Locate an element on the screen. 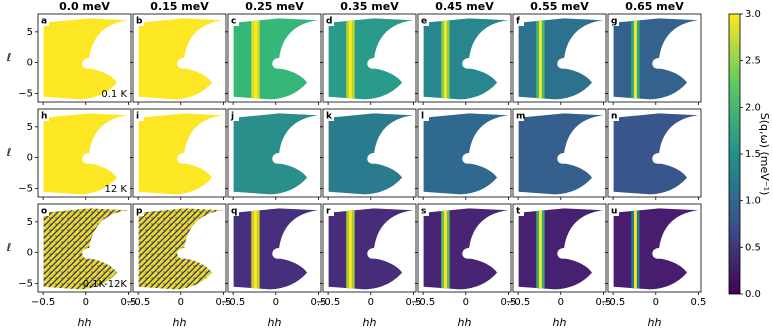 This screenshot has width=773, height=331. colorbar-tick-label: 0.0 is located at coordinates (753, 294).